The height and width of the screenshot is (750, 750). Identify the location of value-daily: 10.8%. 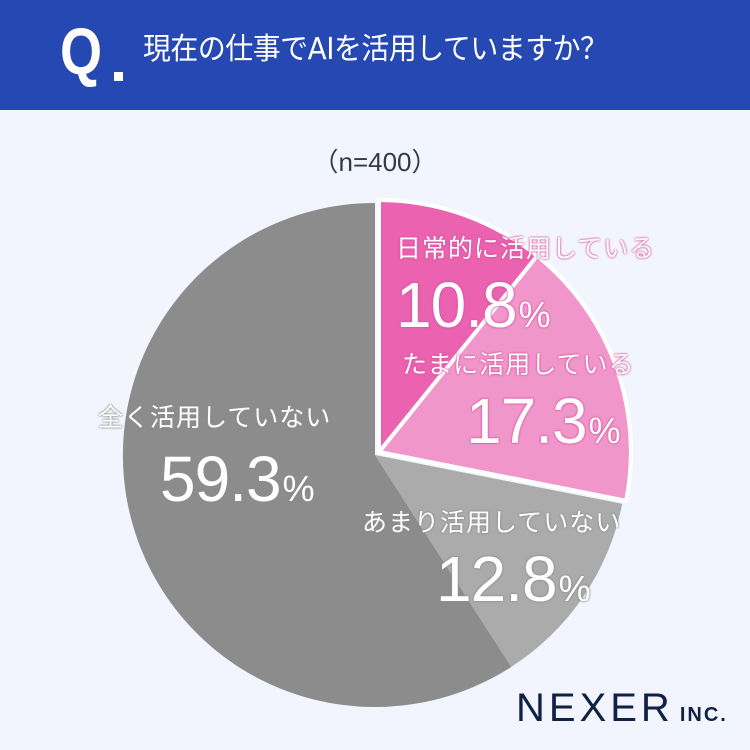
(473, 308).